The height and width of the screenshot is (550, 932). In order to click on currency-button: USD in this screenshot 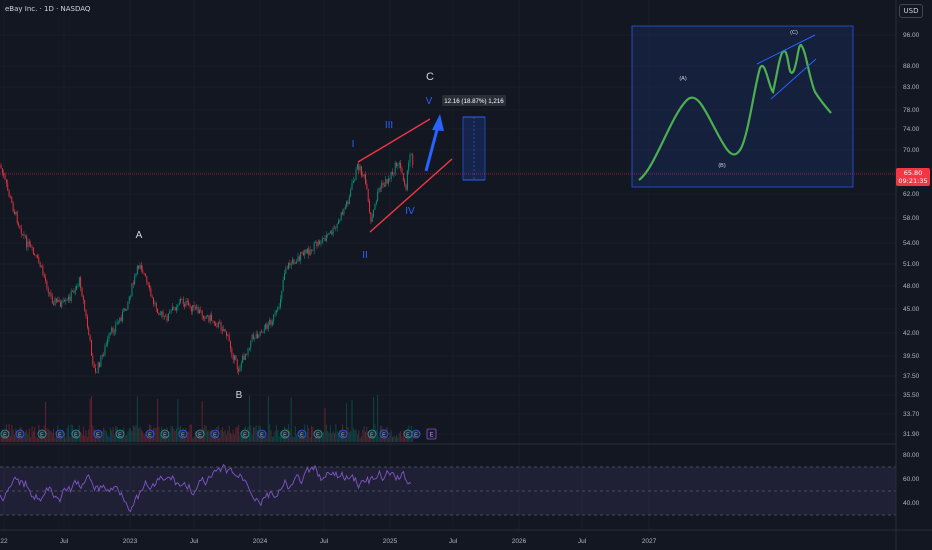, I will do `click(911, 11)`.